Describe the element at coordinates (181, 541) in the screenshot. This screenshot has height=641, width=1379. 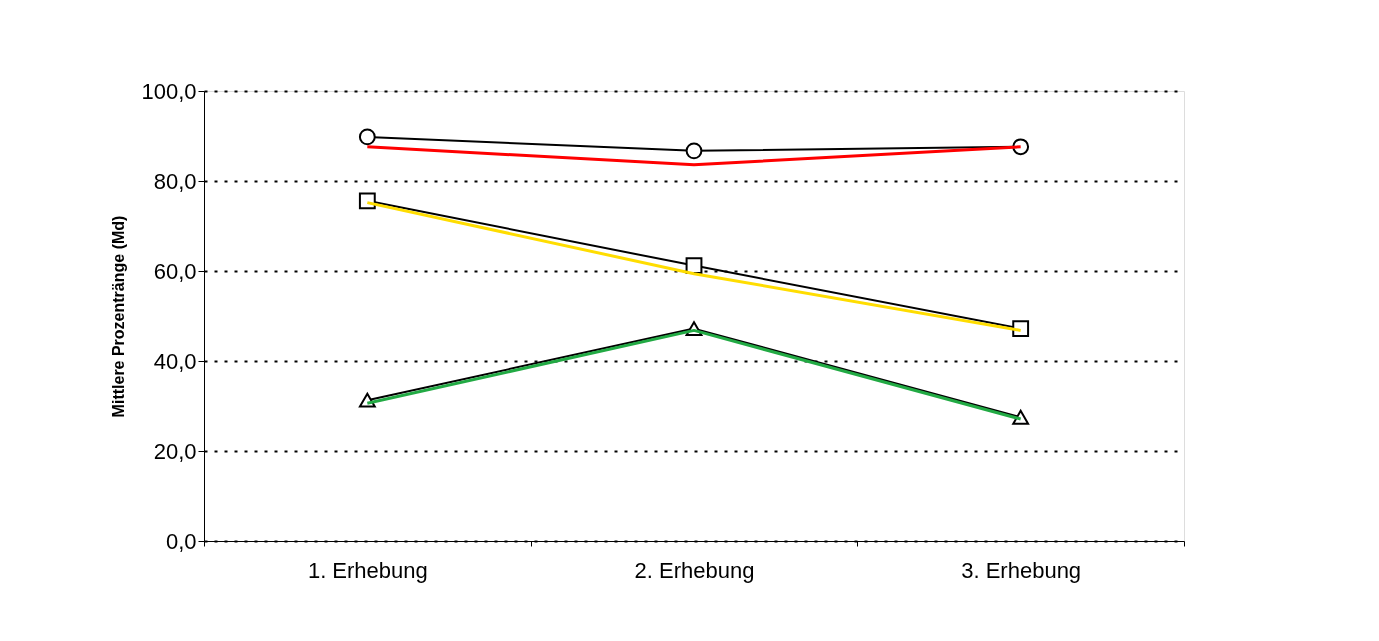
I see `y-tick-label: 0,0` at that location.